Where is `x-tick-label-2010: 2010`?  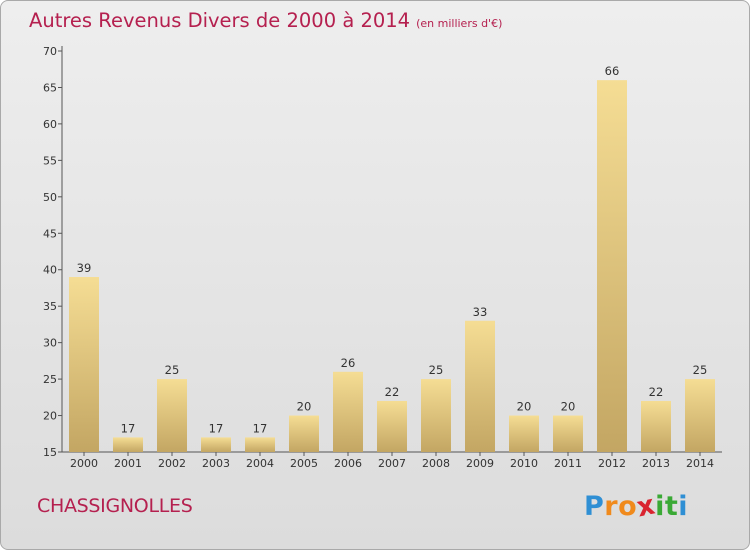
x-tick-label-2010: 2010 is located at coordinates (524, 463).